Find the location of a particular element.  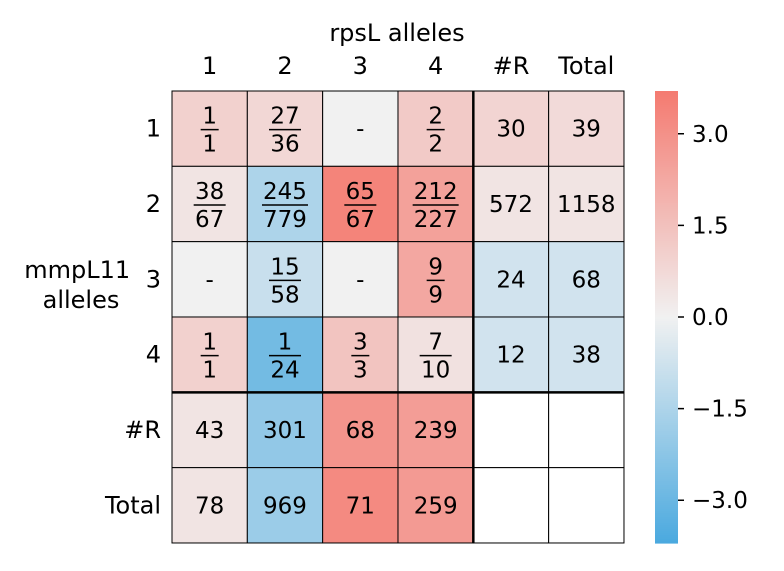

column-tick-label: 4 is located at coordinates (435, 66).